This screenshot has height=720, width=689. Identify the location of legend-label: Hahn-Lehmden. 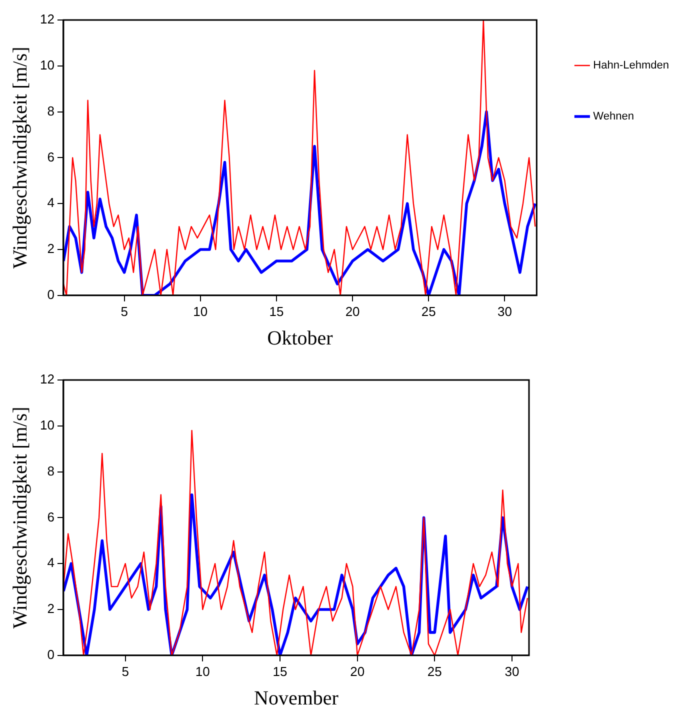
(631, 66).